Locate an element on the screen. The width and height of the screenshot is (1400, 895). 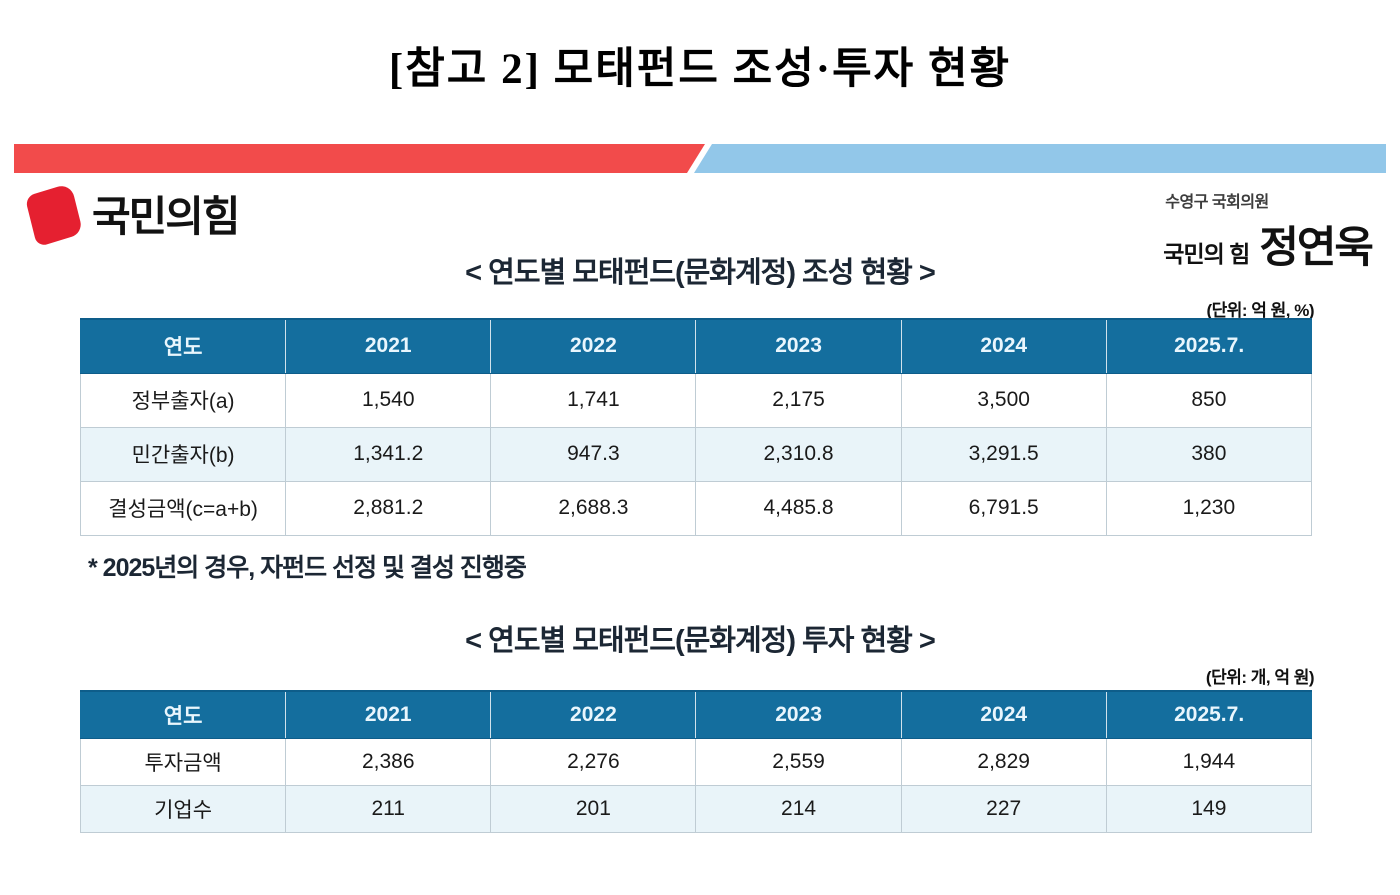
data-cell: 1,540 is located at coordinates (388, 400).